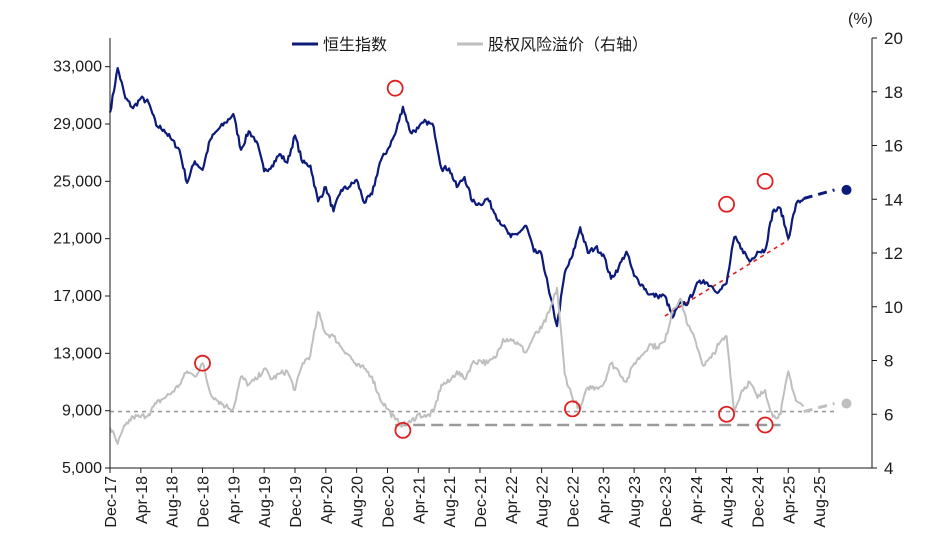  What do you see at coordinates (893, 307) in the screenshot?
I see `right-tick-label: 10` at bounding box center [893, 307].